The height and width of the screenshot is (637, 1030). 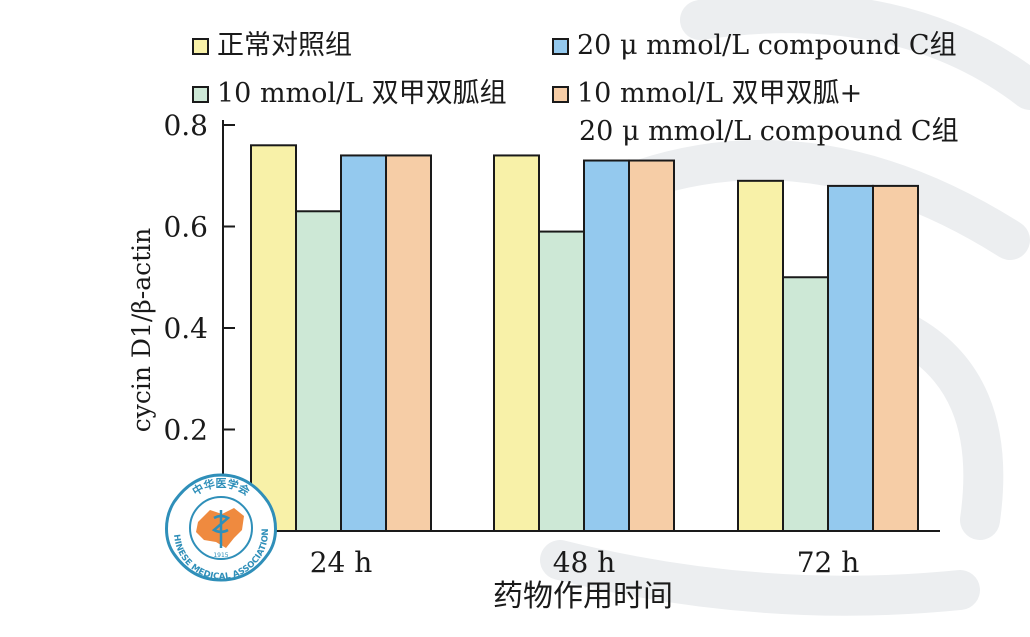 I want to click on legend-label-metformin: 10 mmol/L 双甲双胍组, so click(x=362, y=93).